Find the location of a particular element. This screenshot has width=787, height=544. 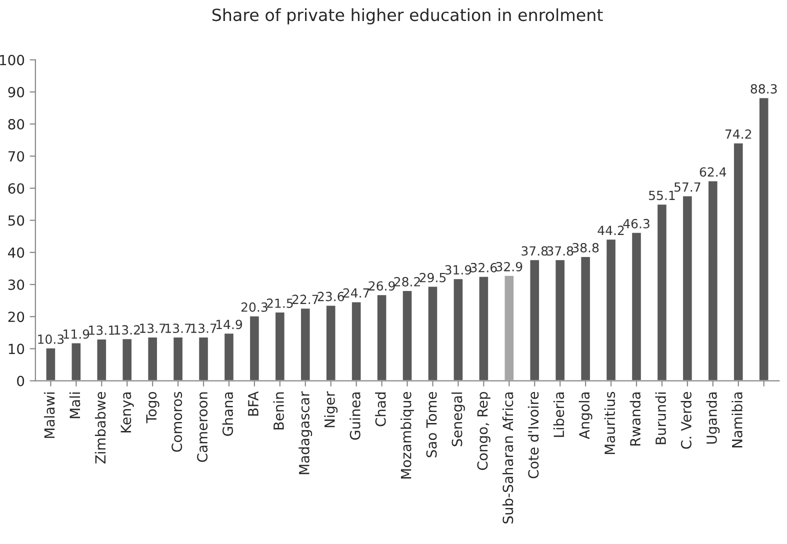

data-label: 46.3 is located at coordinates (636, 223).